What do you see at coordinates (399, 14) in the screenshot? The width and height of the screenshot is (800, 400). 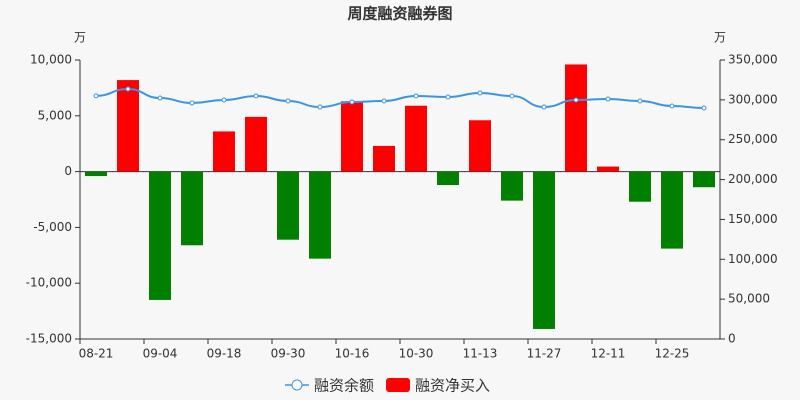 I see `chart-title: 周度融资融券图` at bounding box center [399, 14].